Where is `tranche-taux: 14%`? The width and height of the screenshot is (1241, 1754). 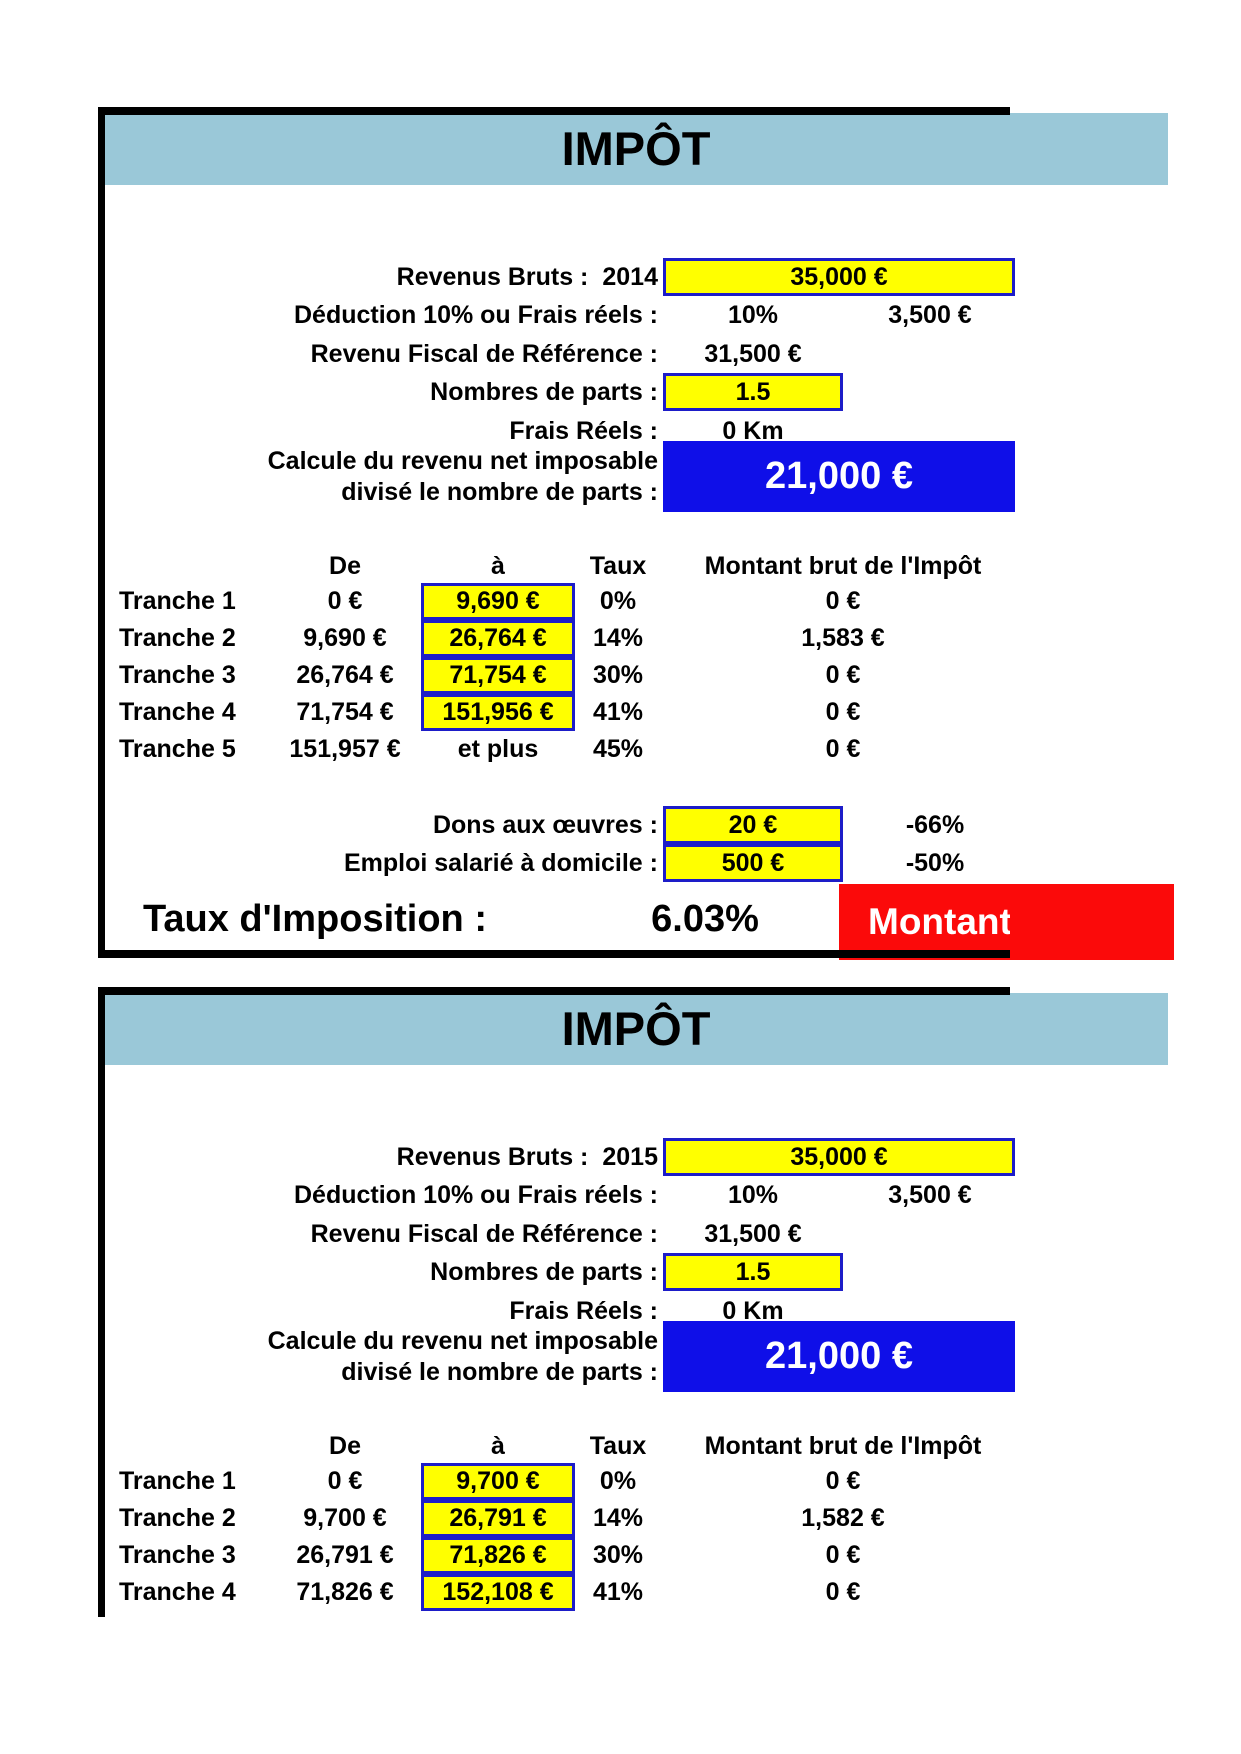 tranche-taux: 14% is located at coordinates (618, 638).